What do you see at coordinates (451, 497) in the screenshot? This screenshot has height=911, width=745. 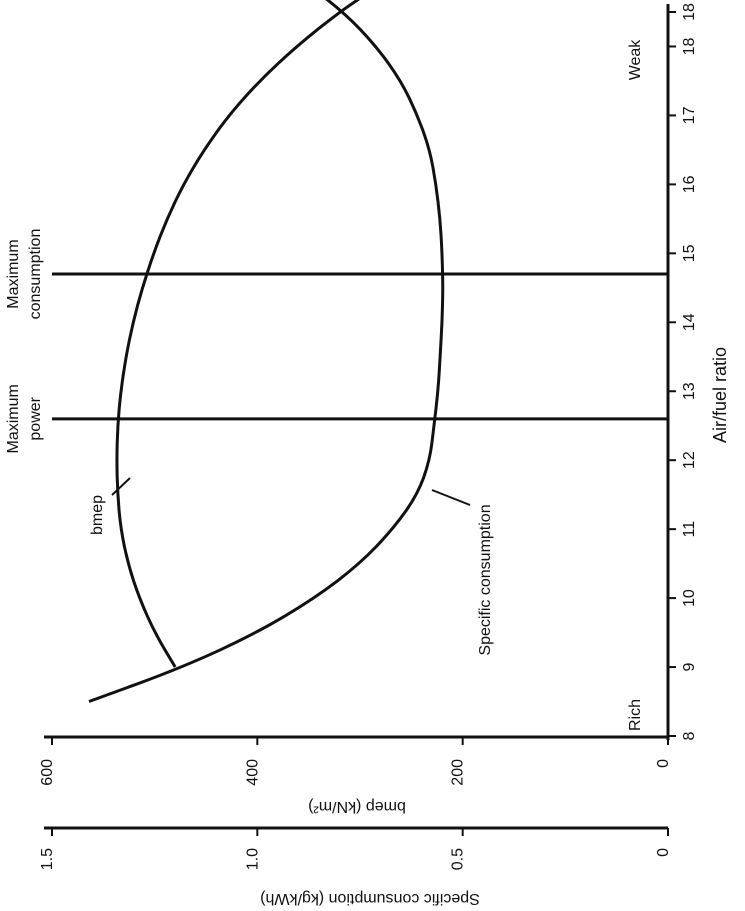 I see `consumption-leader` at bounding box center [451, 497].